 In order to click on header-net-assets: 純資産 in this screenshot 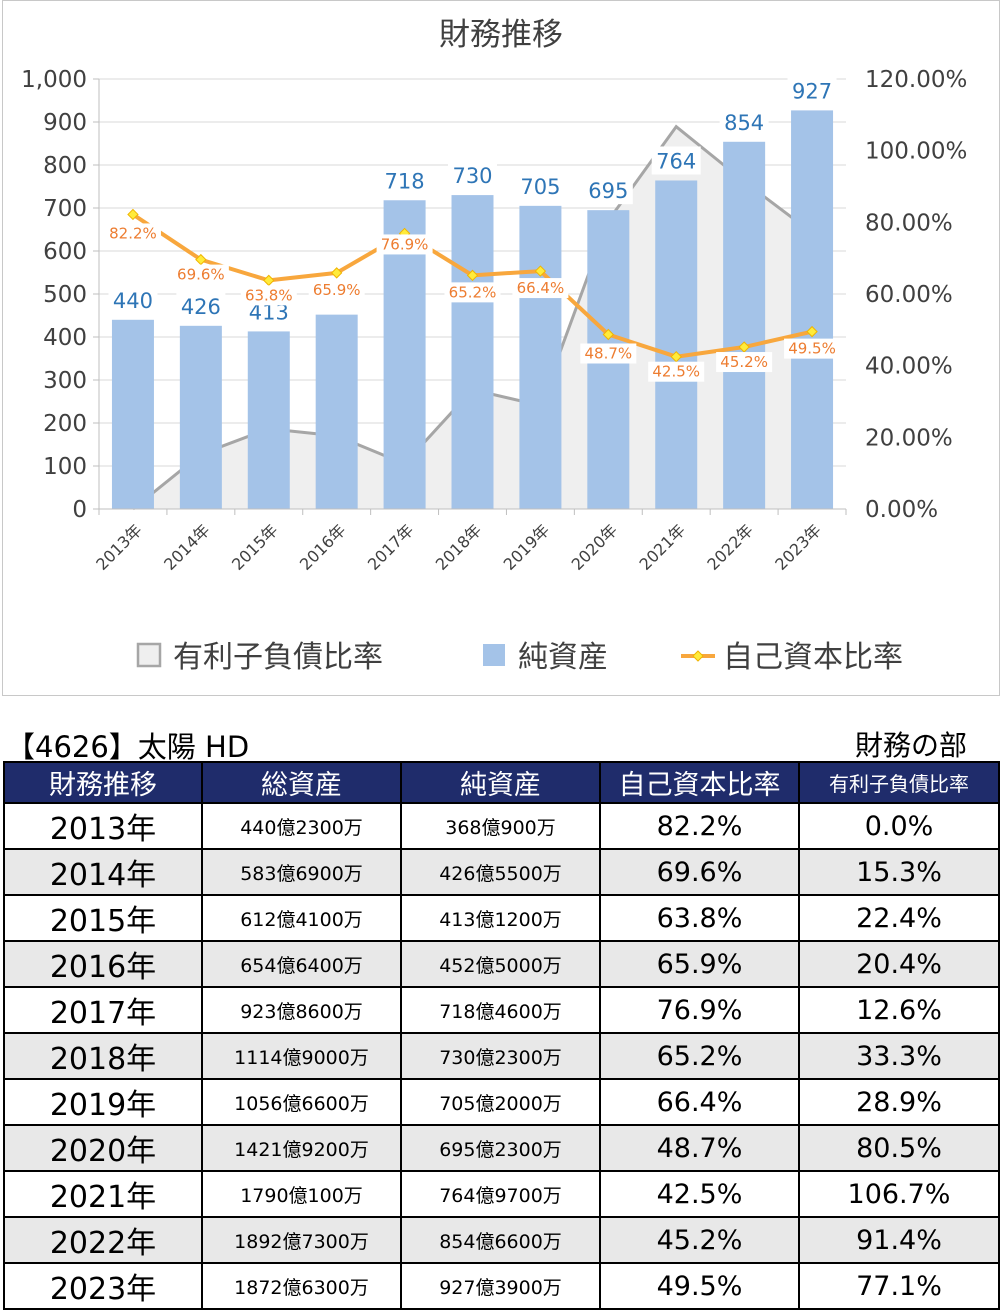, I will do `click(500, 782)`.